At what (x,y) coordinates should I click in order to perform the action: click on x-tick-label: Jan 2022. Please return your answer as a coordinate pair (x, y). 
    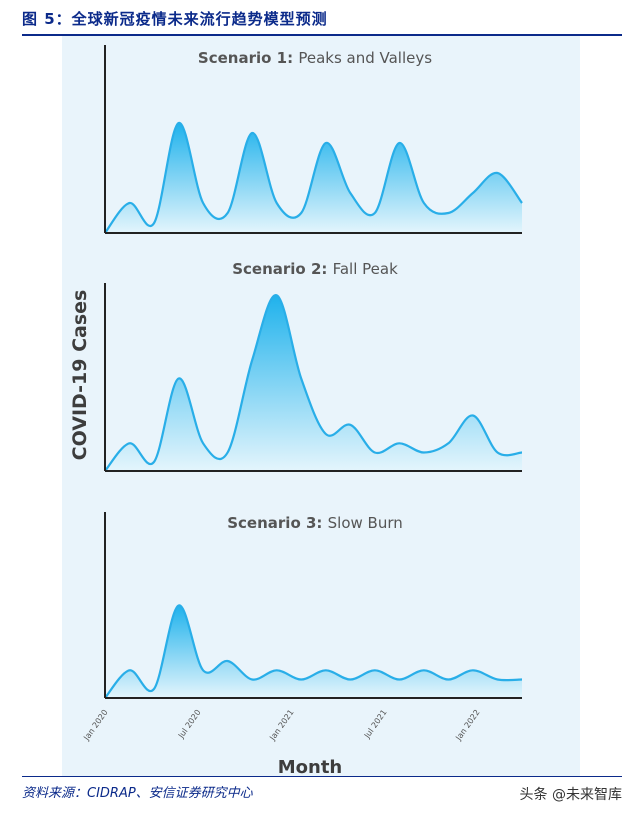
    Looking at the image, I should click on (467, 725).